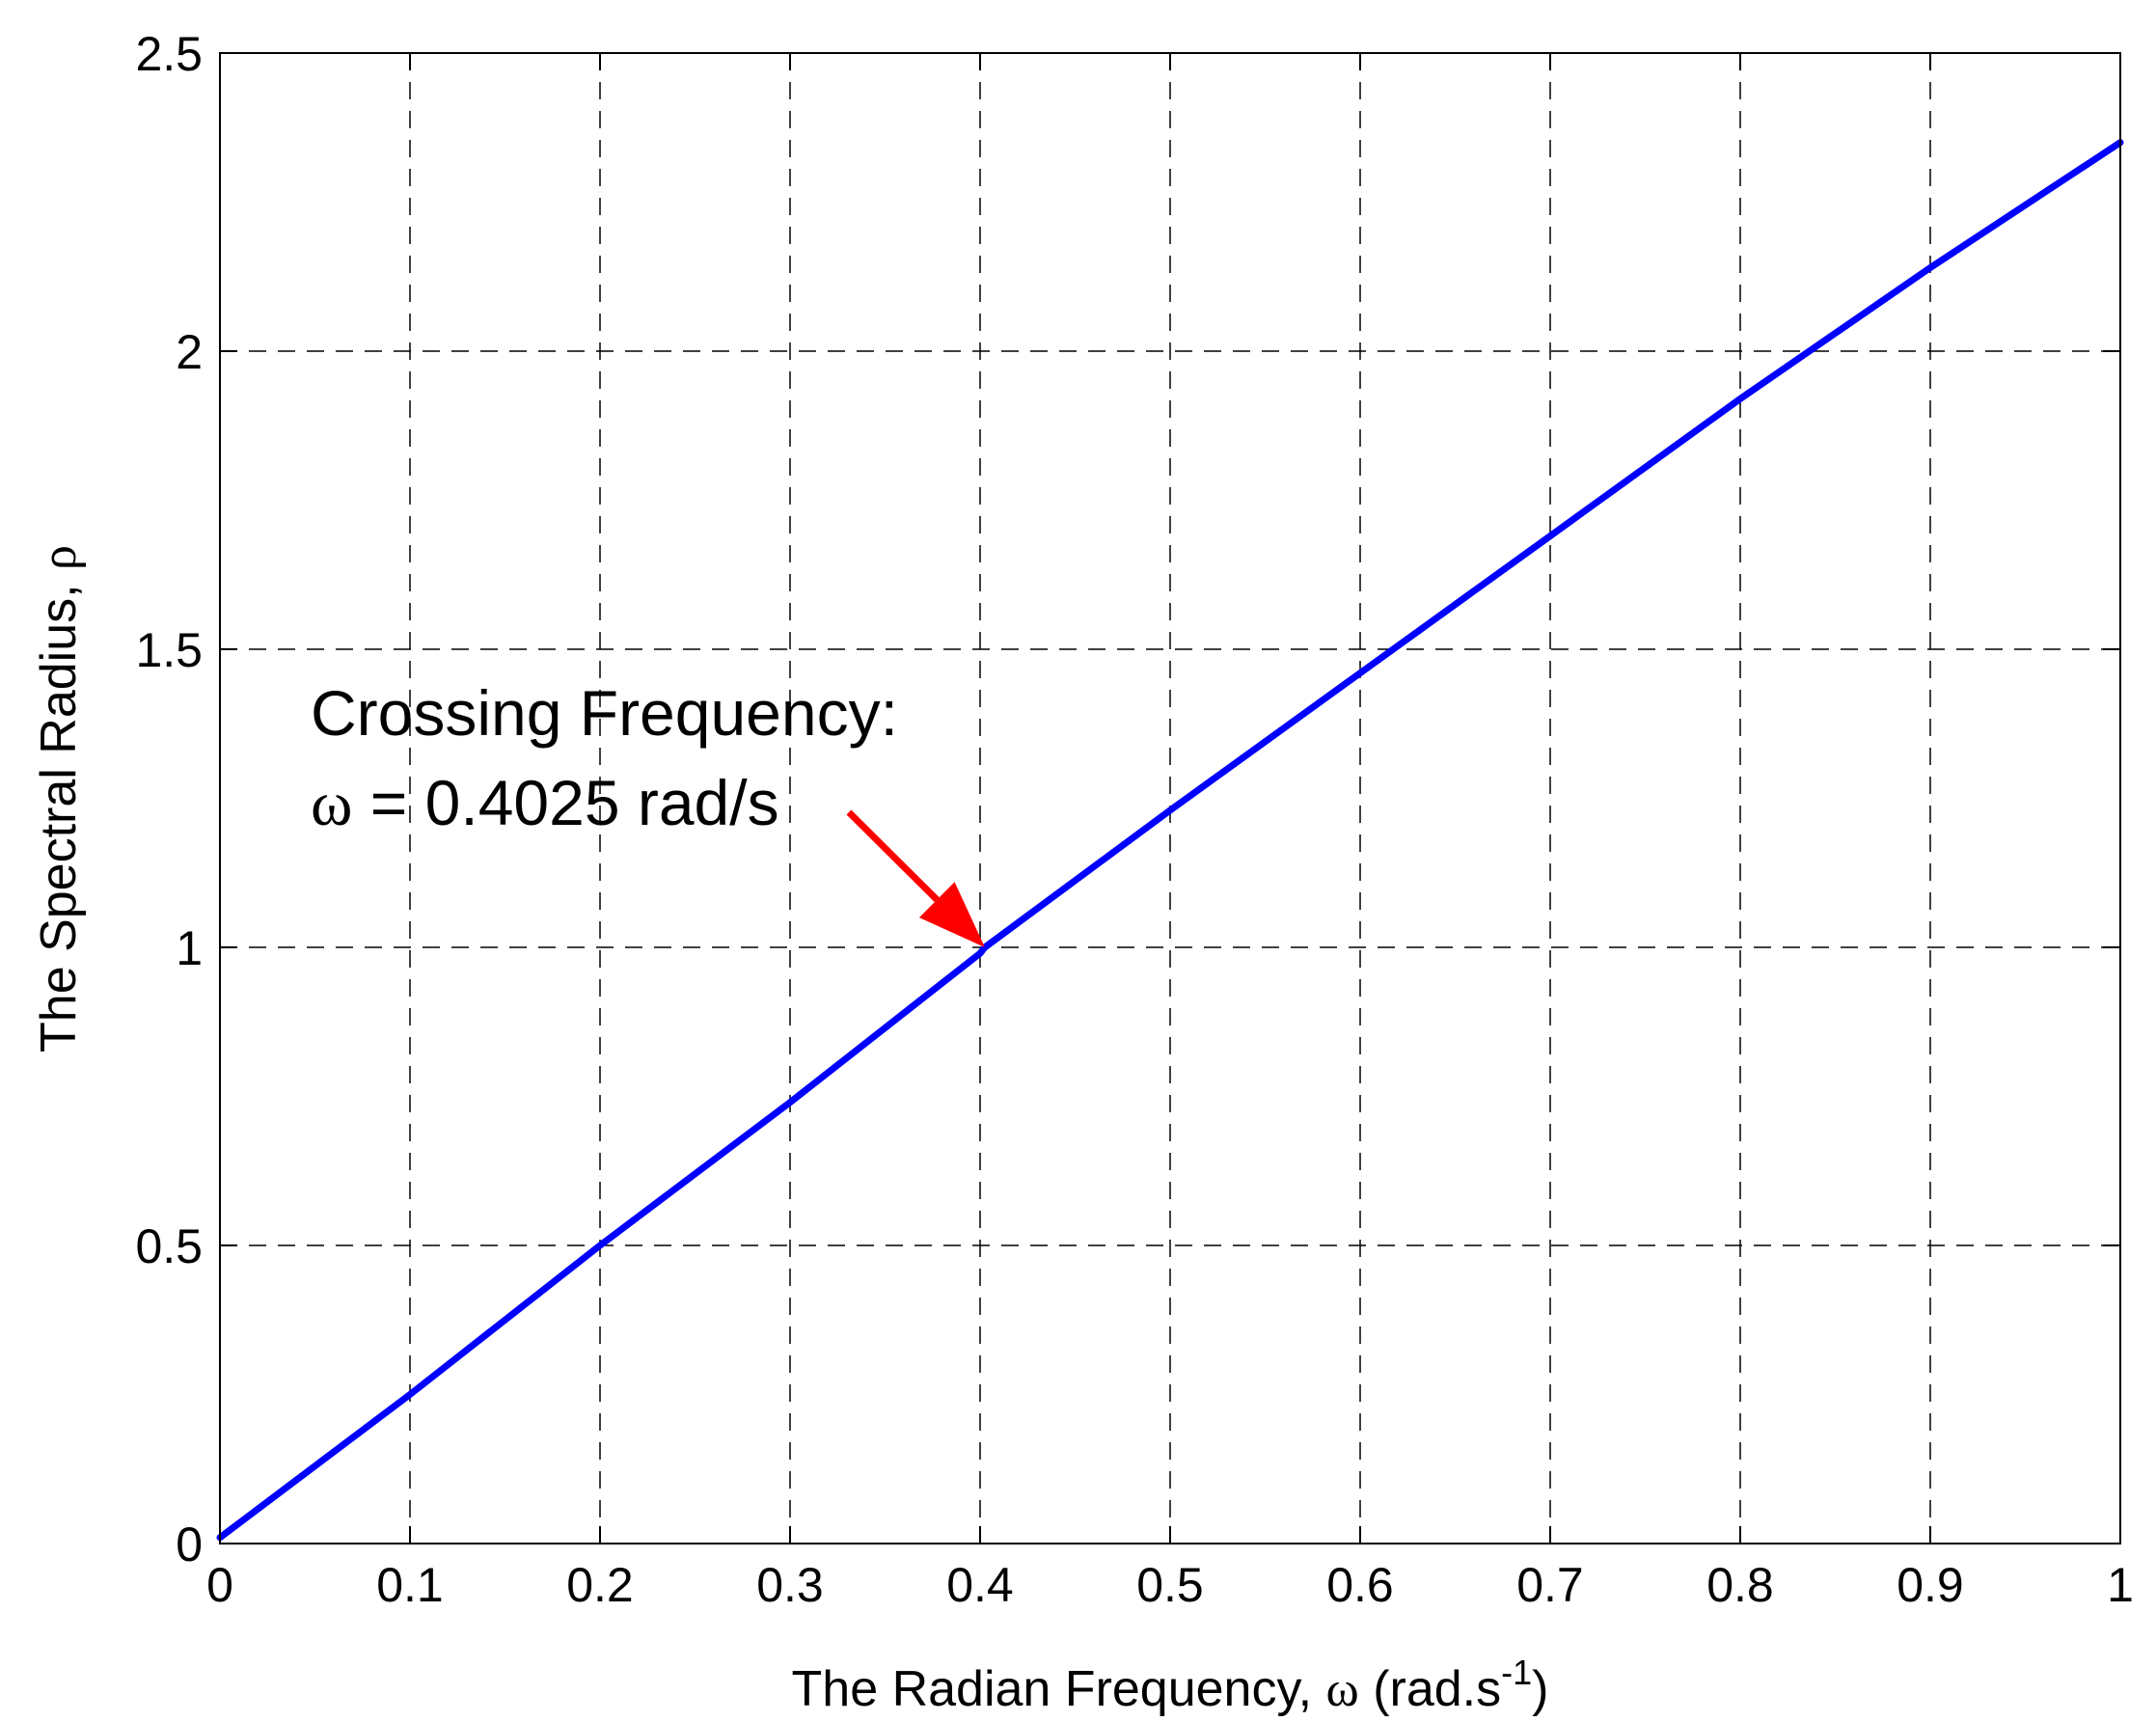 The height and width of the screenshot is (1722, 2156). Describe the element at coordinates (565, 802) in the screenshot. I see `annotation-value: = 0.4025 rad/s` at that location.